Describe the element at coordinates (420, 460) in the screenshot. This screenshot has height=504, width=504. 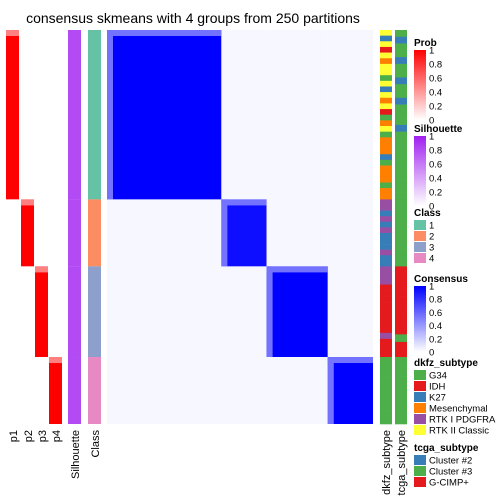
I see `legend-swatch-tcga_subtype` at that location.